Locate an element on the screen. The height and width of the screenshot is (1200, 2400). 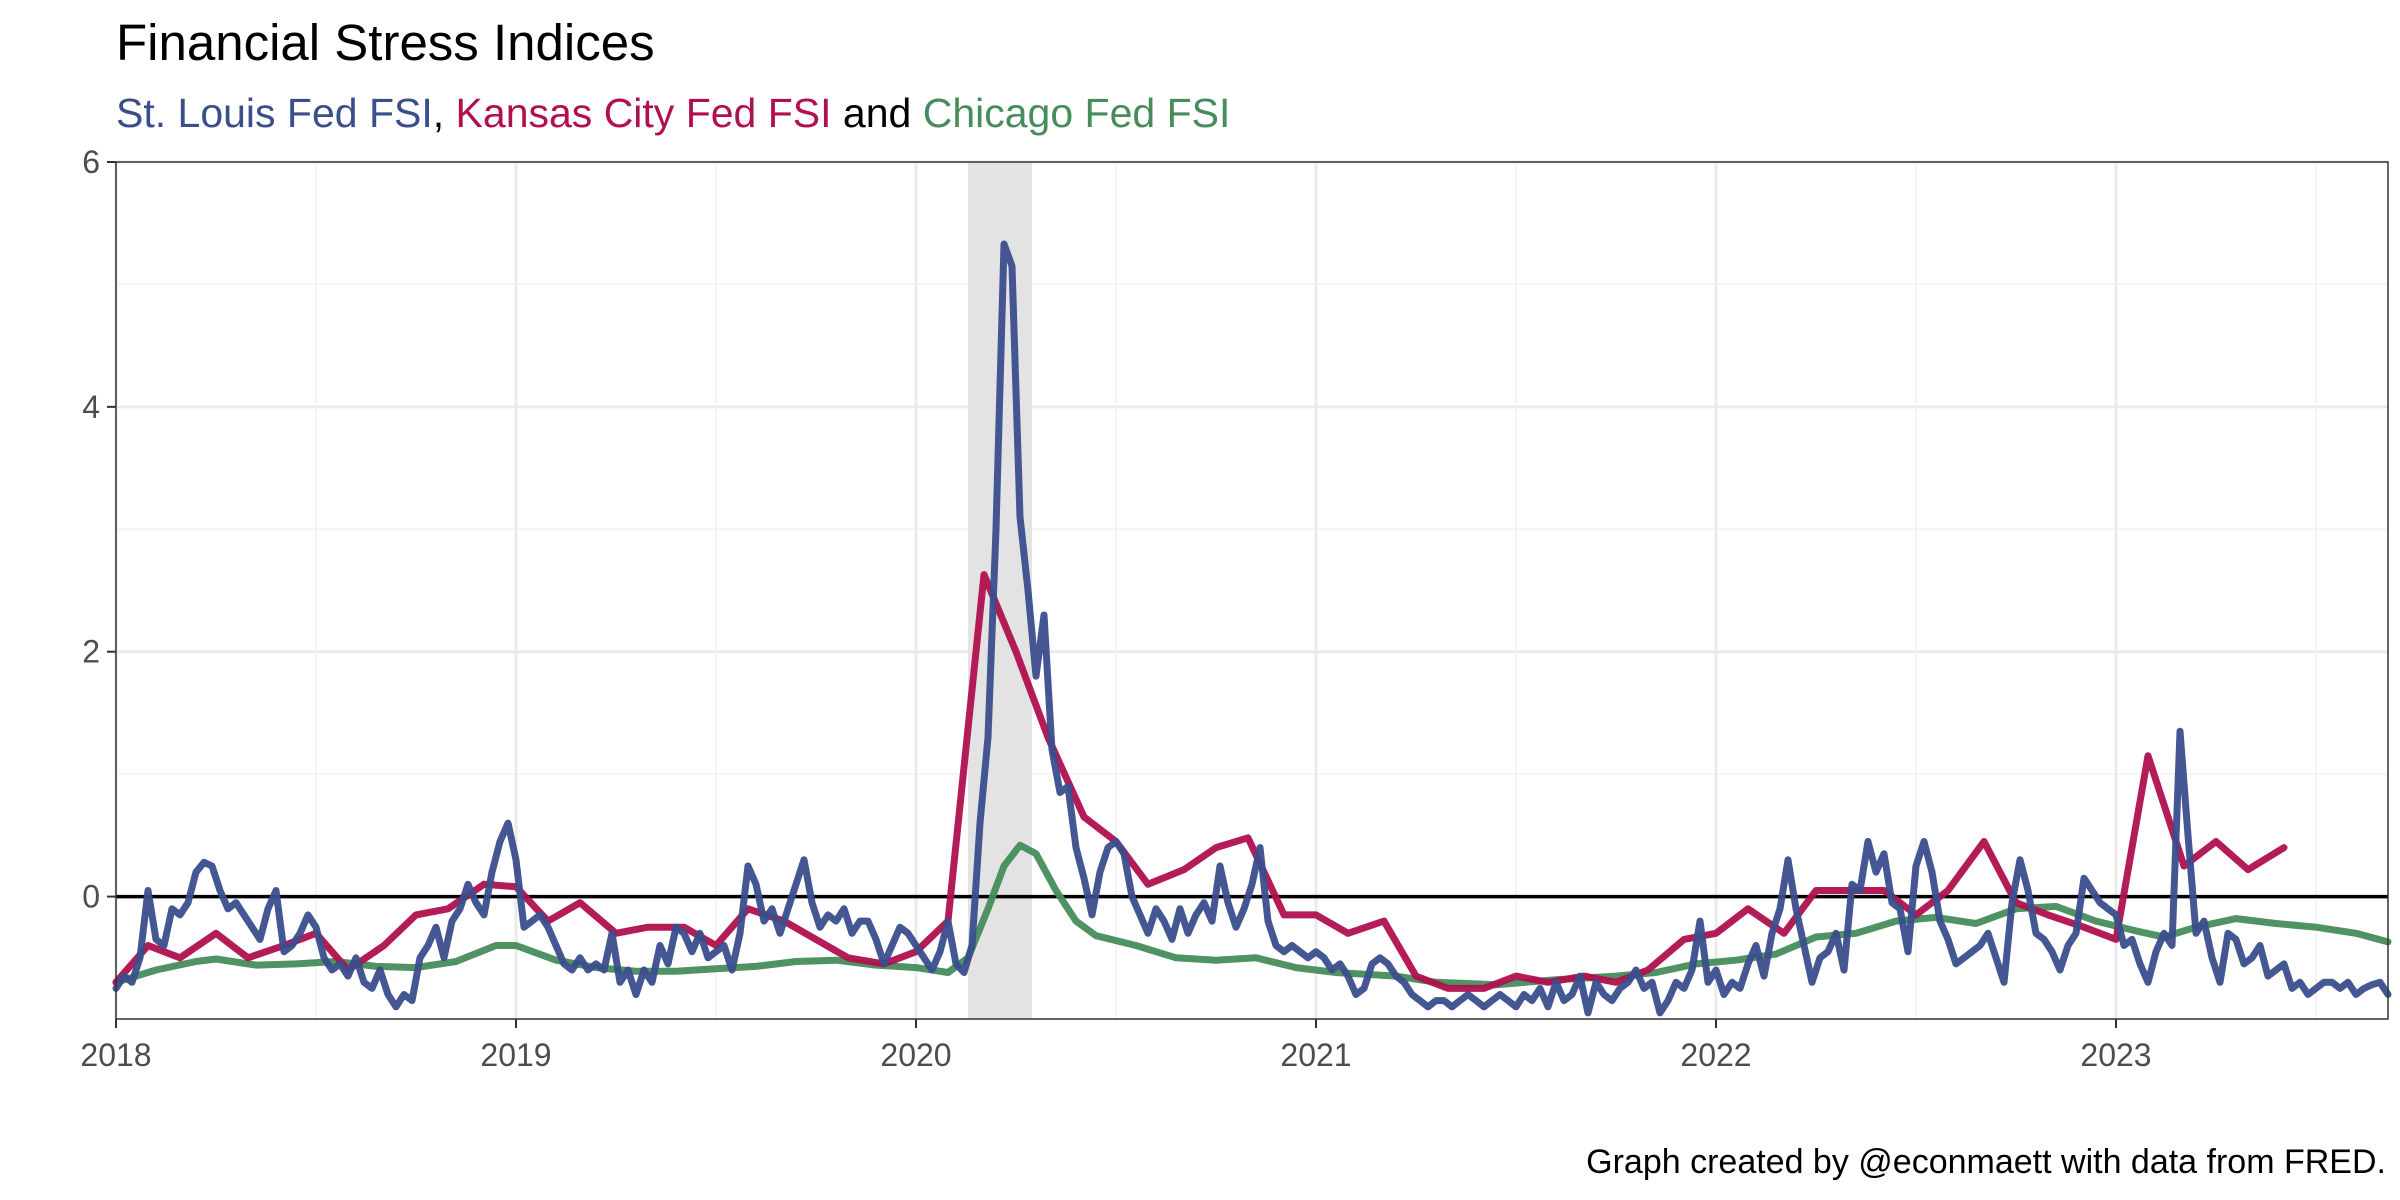
subtitle-st-louis: St. Louis Fed FSI is located at coordinates (274, 113).